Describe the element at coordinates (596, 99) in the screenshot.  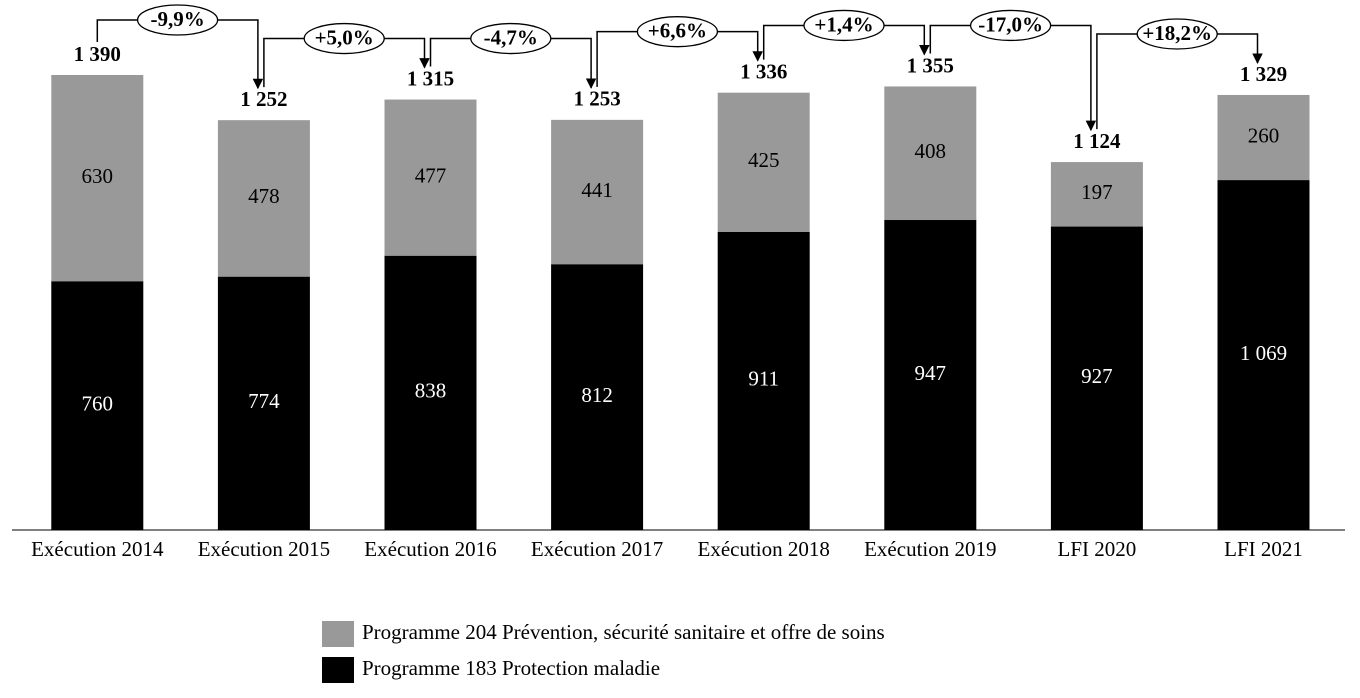
I see `total-label: 1 253` at that location.